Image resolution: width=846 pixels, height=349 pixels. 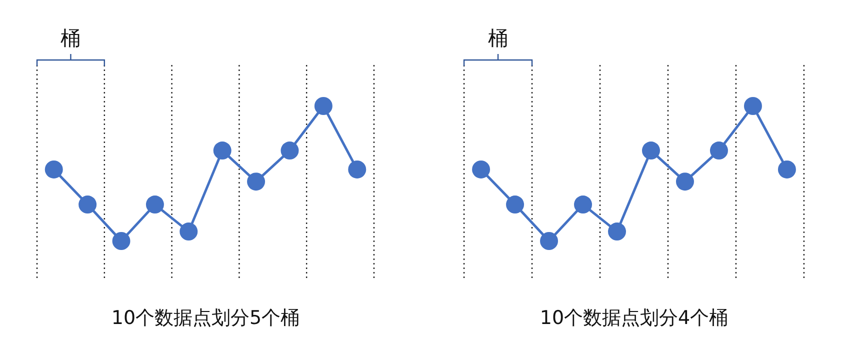 I want to click on x-axis-title: 10个数据点划分5个桶, so click(x=205, y=318).